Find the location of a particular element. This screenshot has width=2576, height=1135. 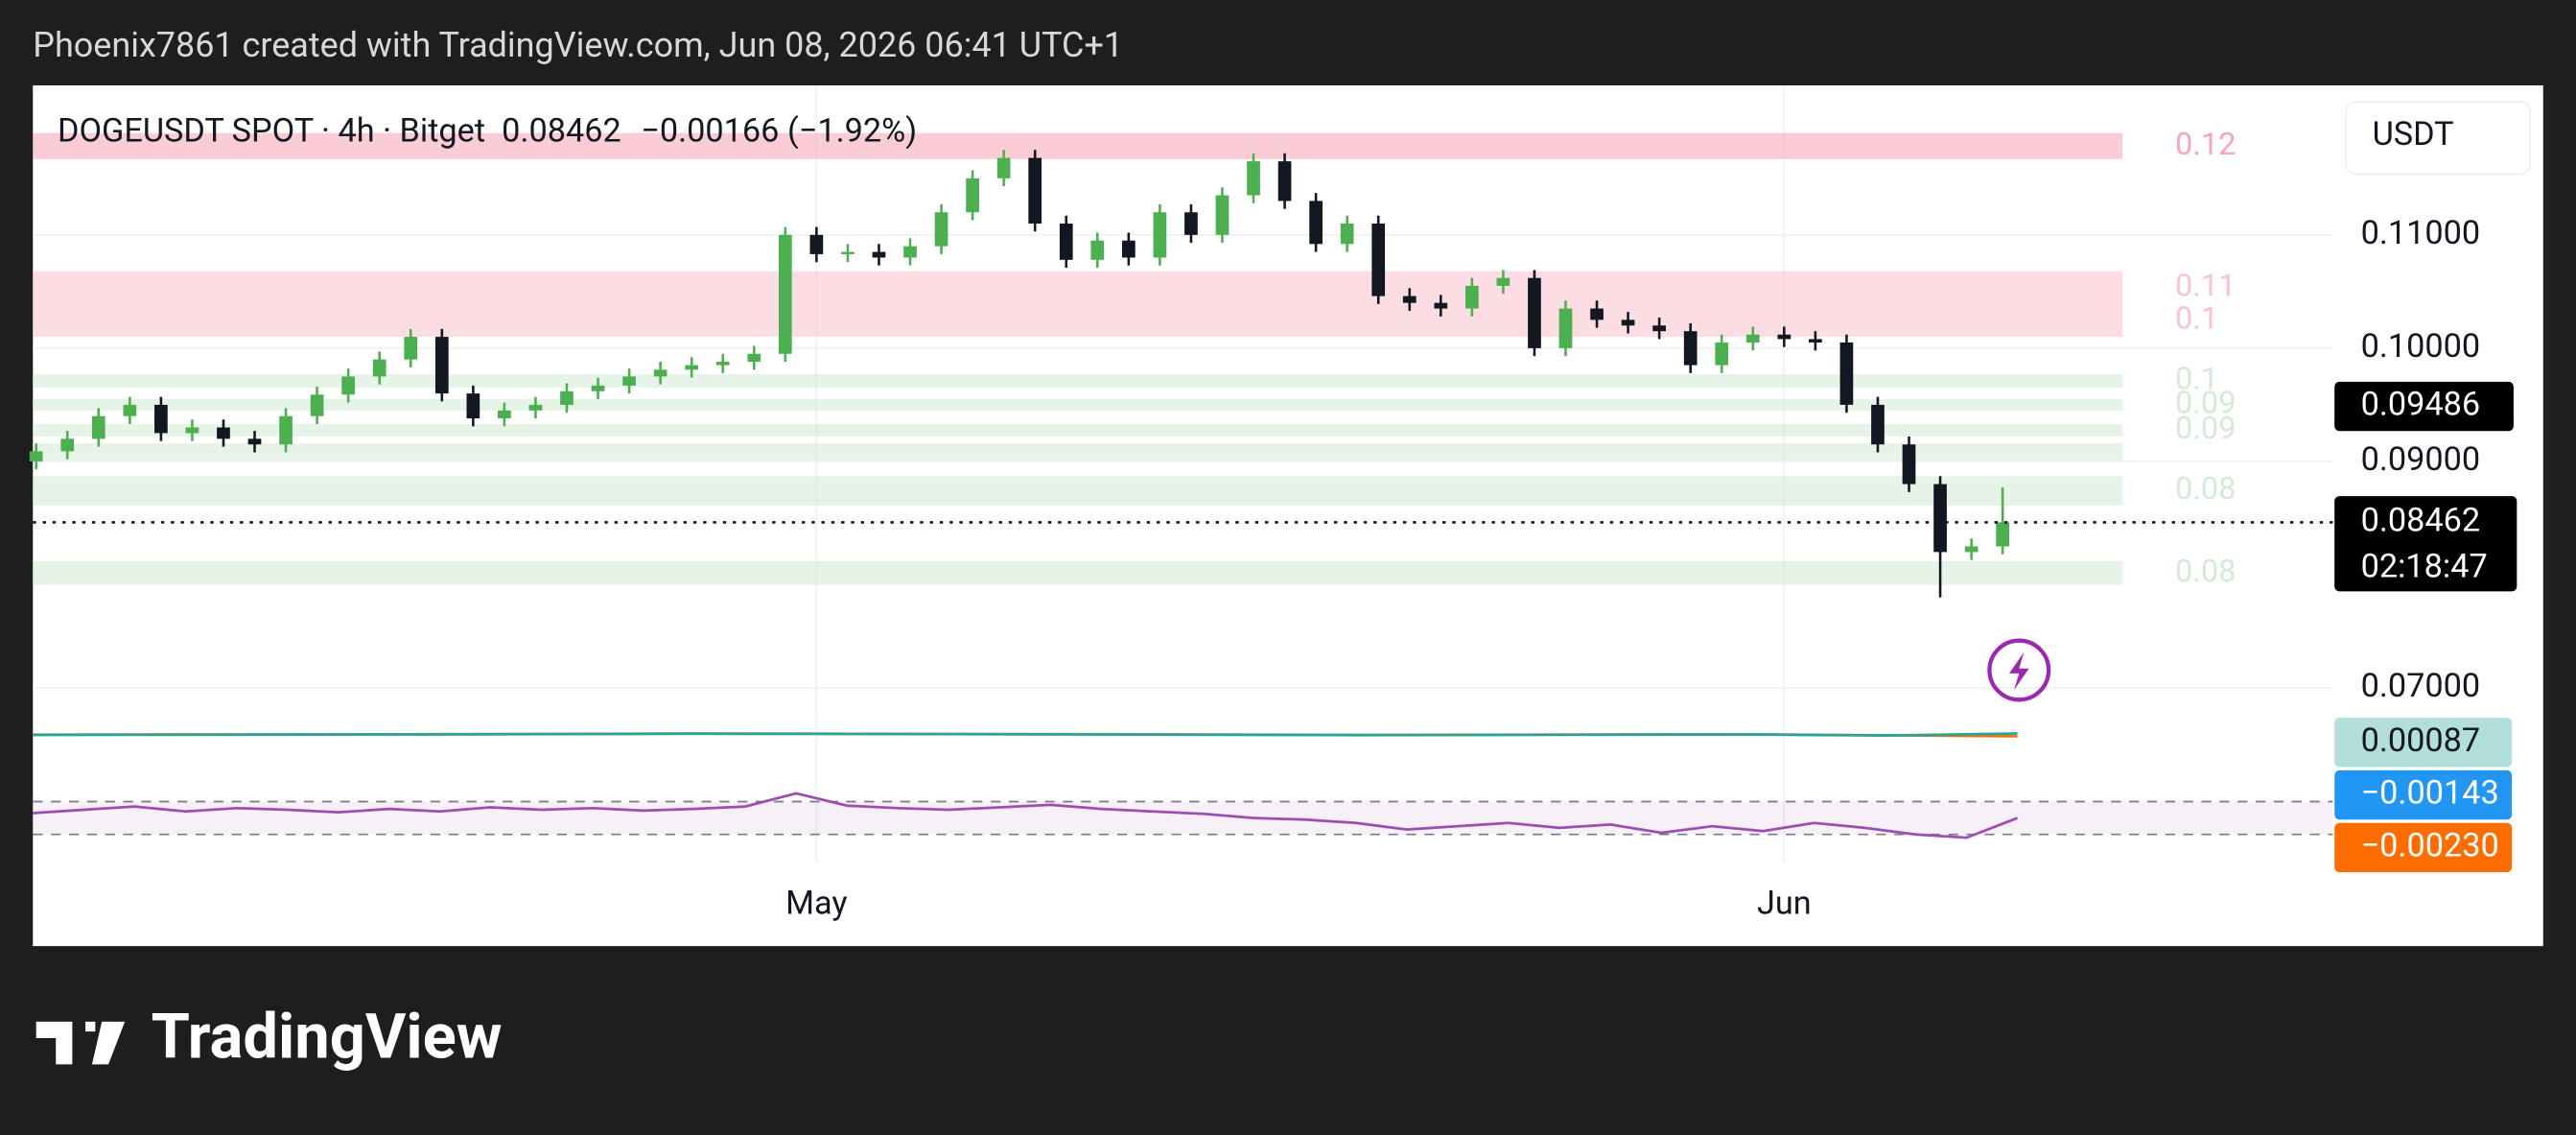

alert-icon is located at coordinates (2019, 670).